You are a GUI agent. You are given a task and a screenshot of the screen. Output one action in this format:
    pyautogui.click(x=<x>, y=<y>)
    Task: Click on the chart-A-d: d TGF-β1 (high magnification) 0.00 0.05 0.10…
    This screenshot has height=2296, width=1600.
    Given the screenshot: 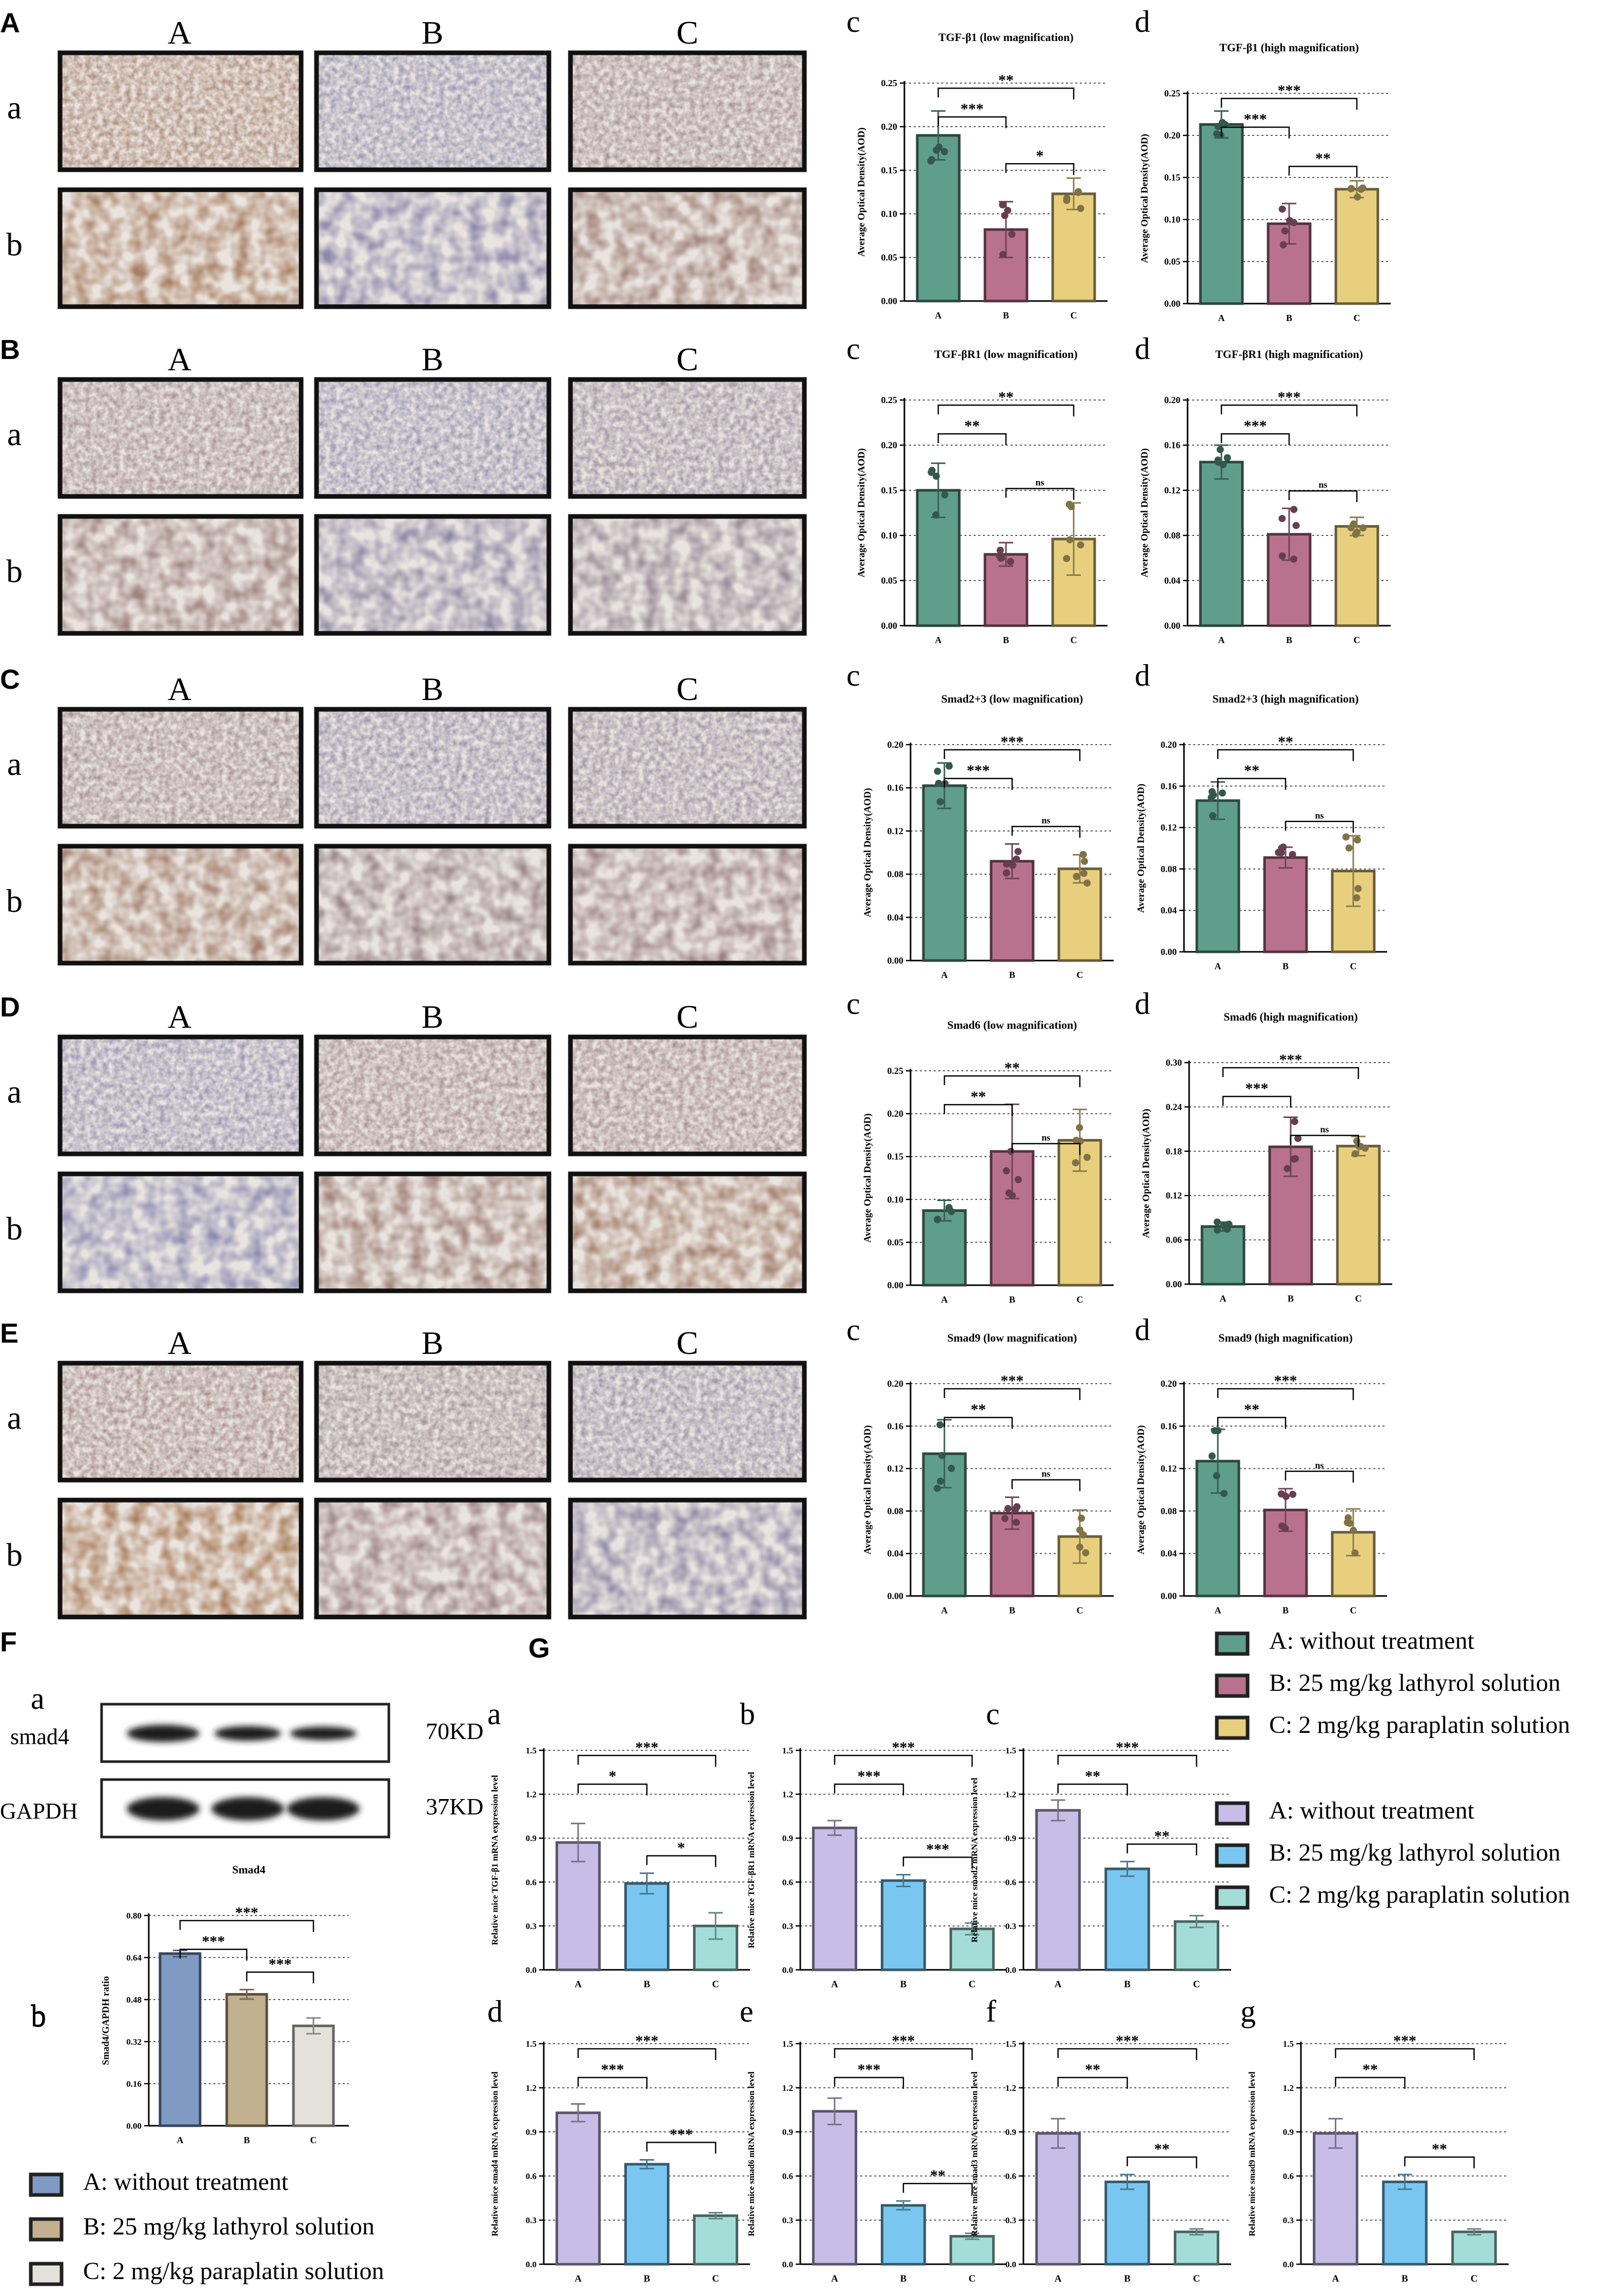 What is the action you would take?
    pyautogui.click(x=1263, y=164)
    